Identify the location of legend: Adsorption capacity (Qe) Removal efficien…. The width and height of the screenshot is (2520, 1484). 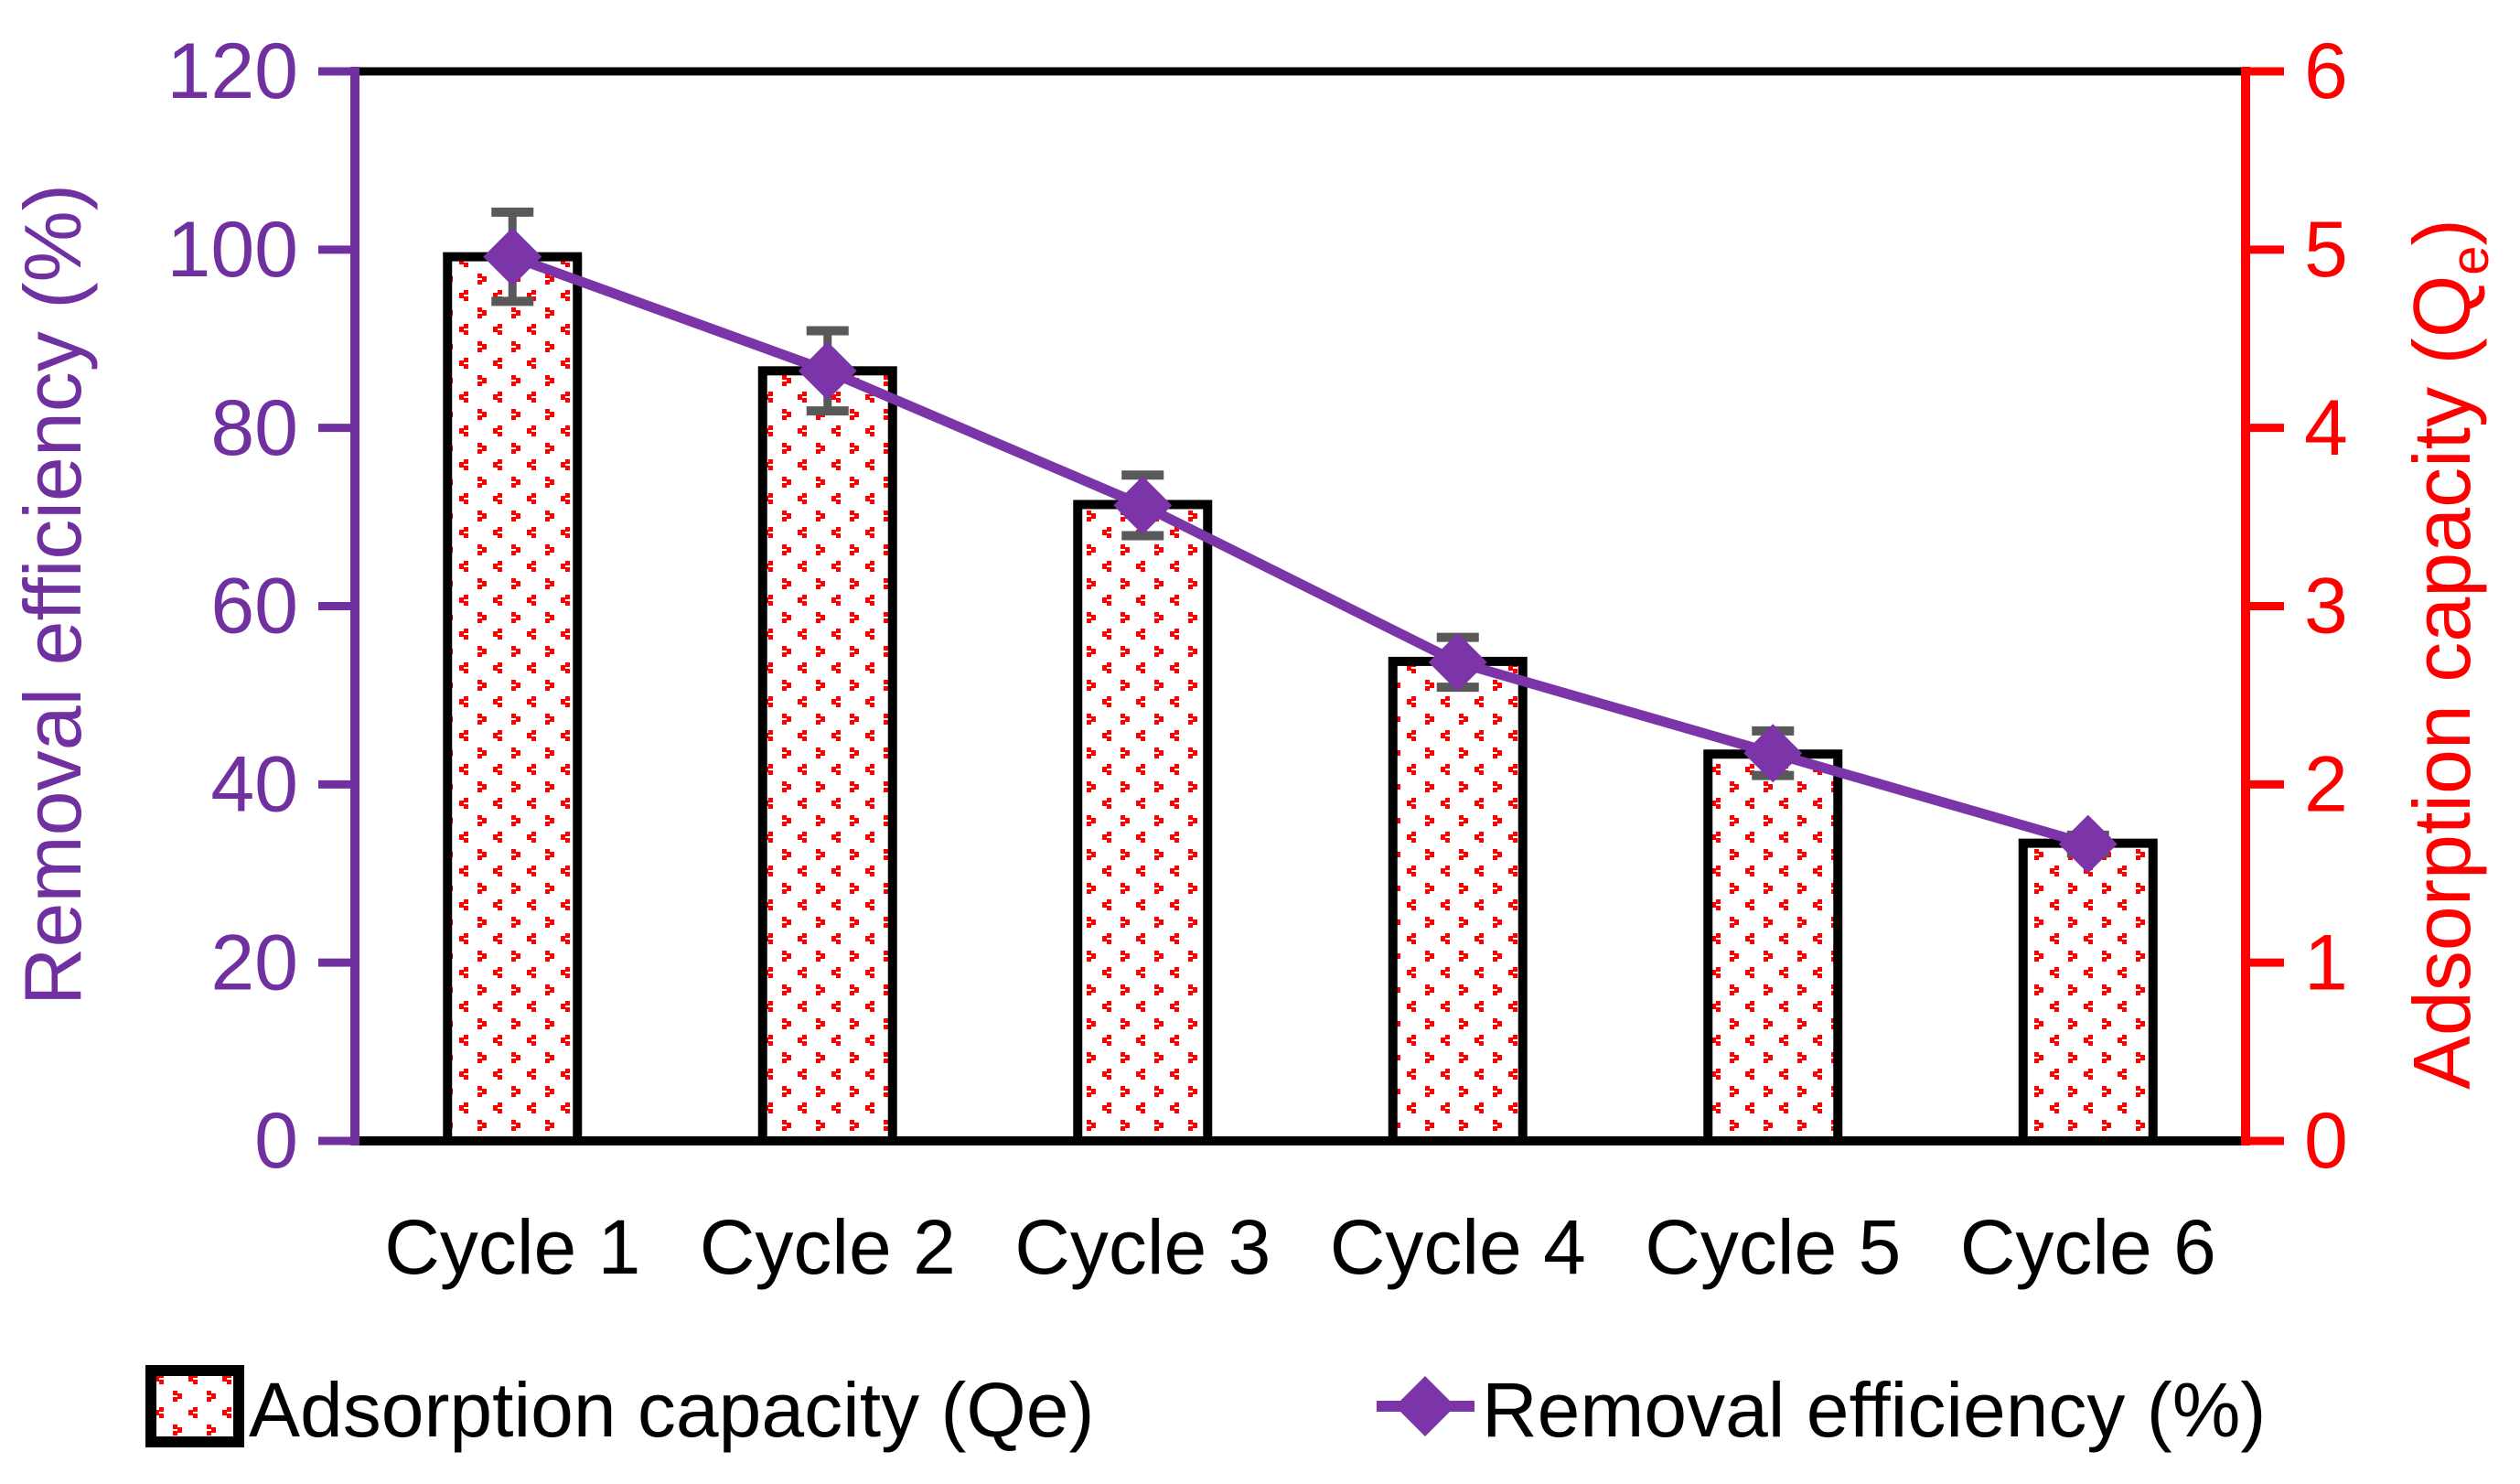
(1205, 1409).